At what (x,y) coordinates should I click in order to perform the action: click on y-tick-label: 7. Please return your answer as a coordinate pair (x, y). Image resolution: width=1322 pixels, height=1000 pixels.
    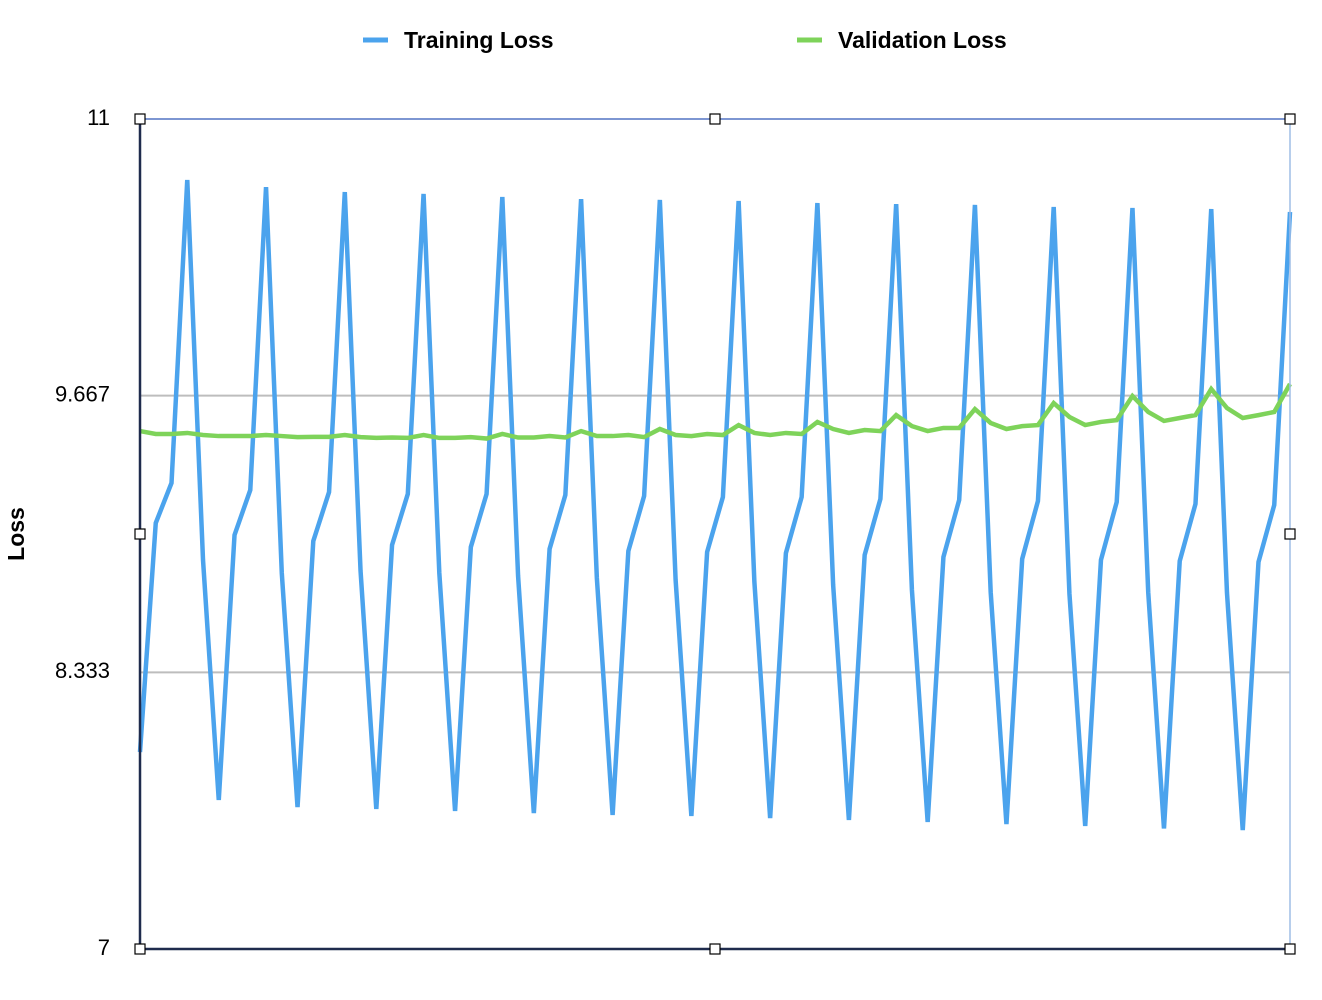
    Looking at the image, I should click on (104, 947).